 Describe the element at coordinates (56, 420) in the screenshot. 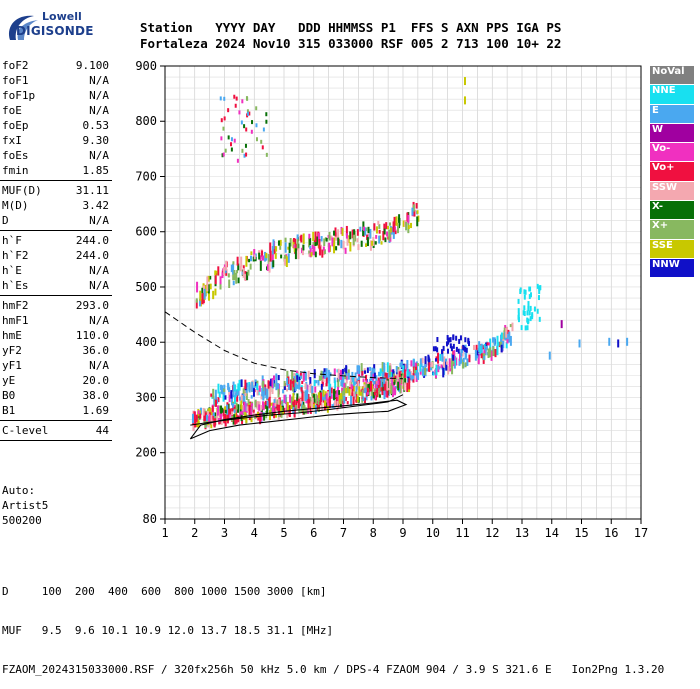

I see `param-separator` at that location.